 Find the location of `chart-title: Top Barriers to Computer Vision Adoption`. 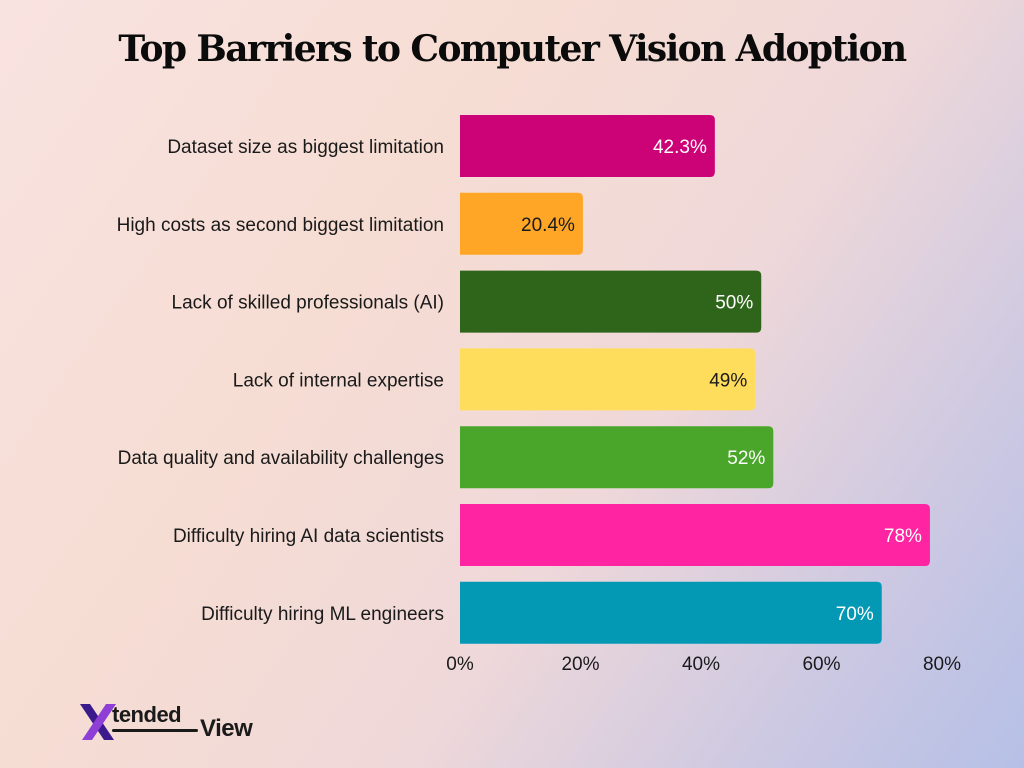

chart-title: Top Barriers to Computer Vision Adoption is located at coordinates (512, 49).